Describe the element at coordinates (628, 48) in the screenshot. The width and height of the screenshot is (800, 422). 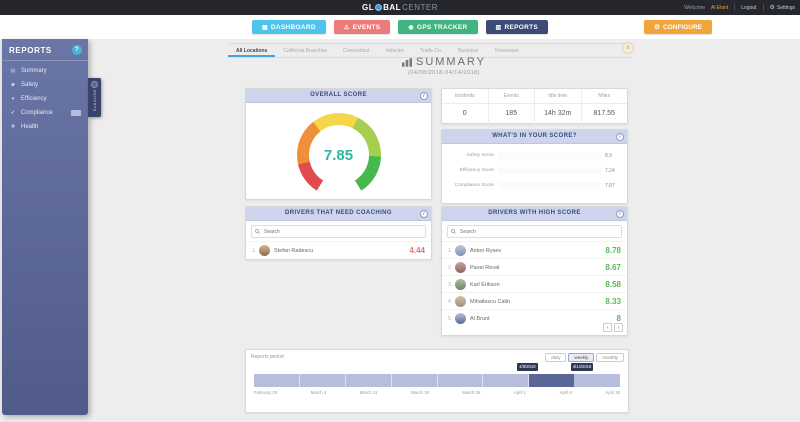
I see `tabs-menu-button: ≡` at that location.